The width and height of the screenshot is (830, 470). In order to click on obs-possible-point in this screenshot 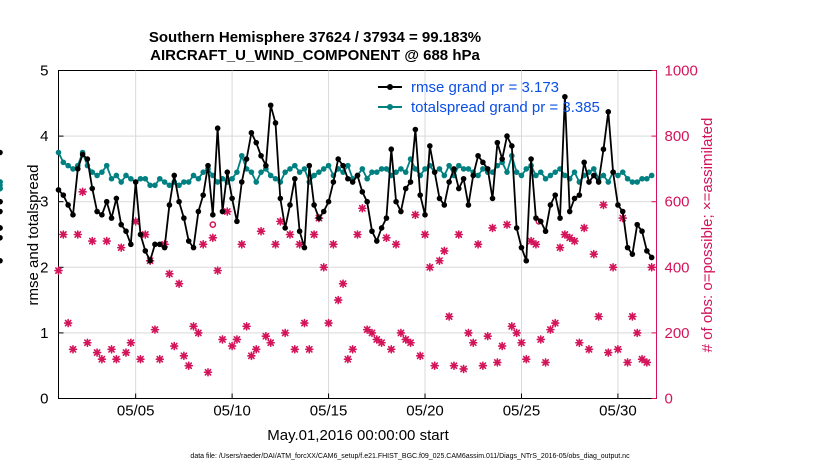, I will do `click(213, 225)`.